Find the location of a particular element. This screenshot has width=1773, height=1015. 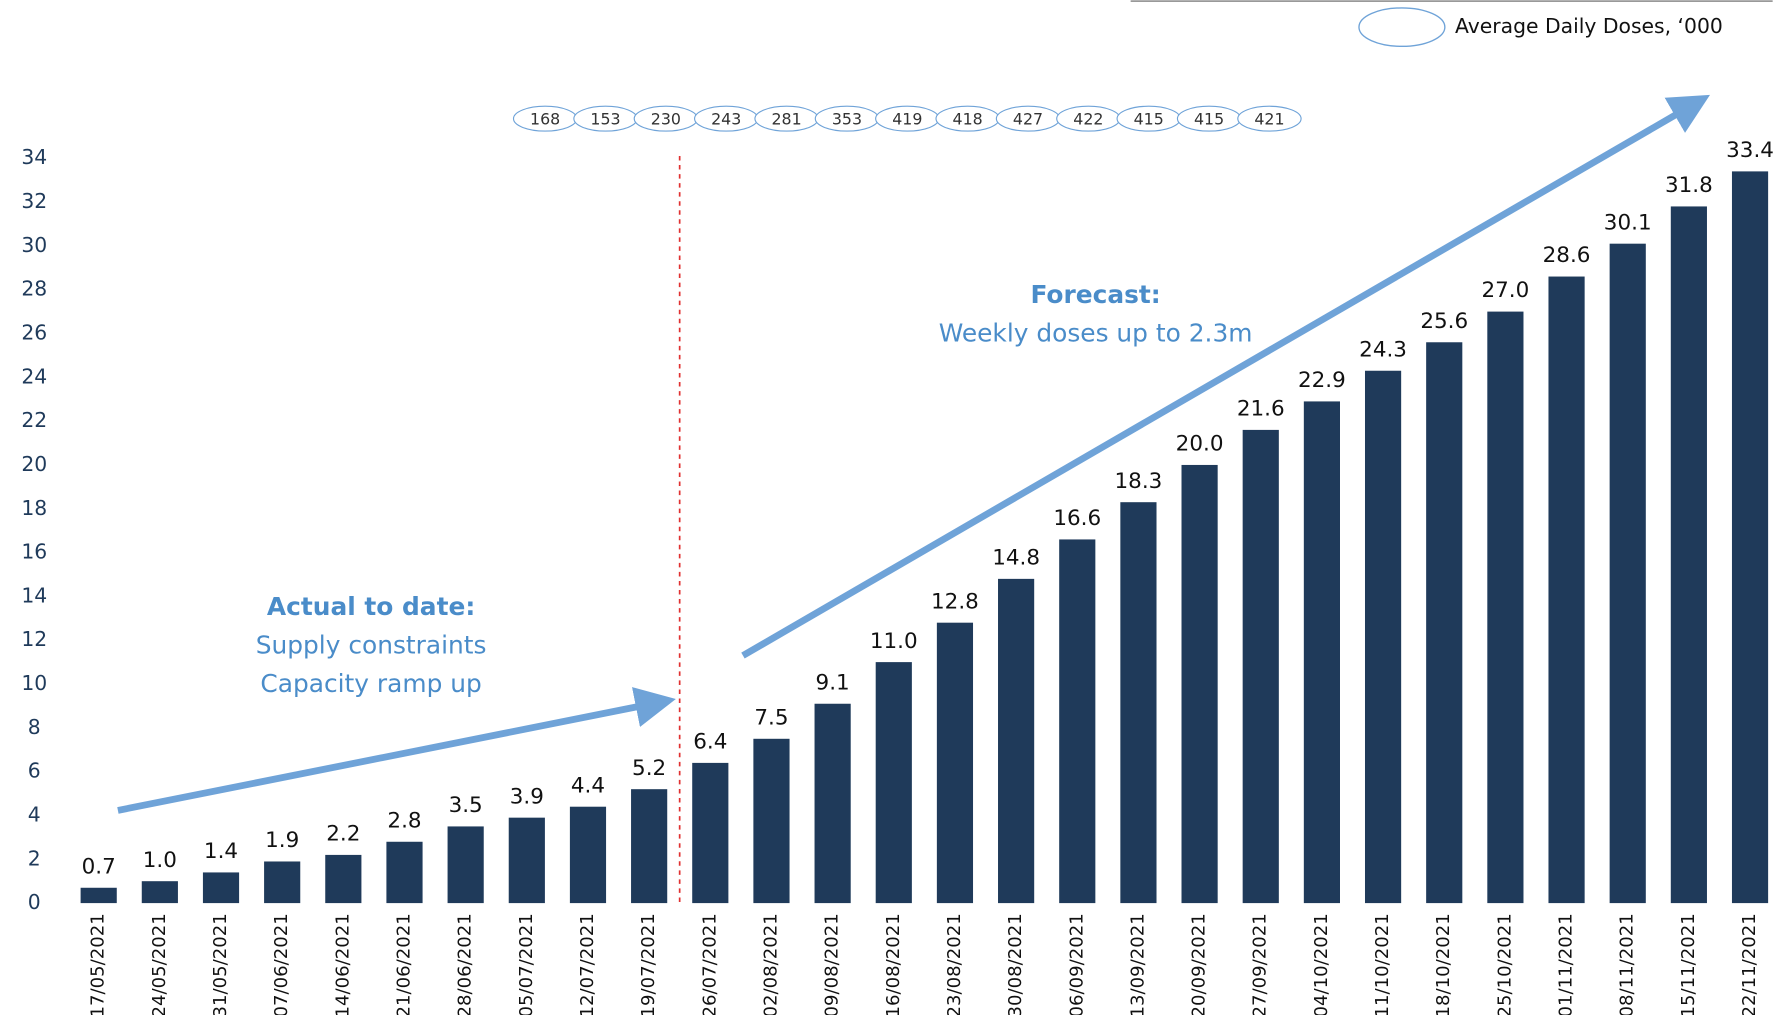

data-label: 2.2 is located at coordinates (343, 834).